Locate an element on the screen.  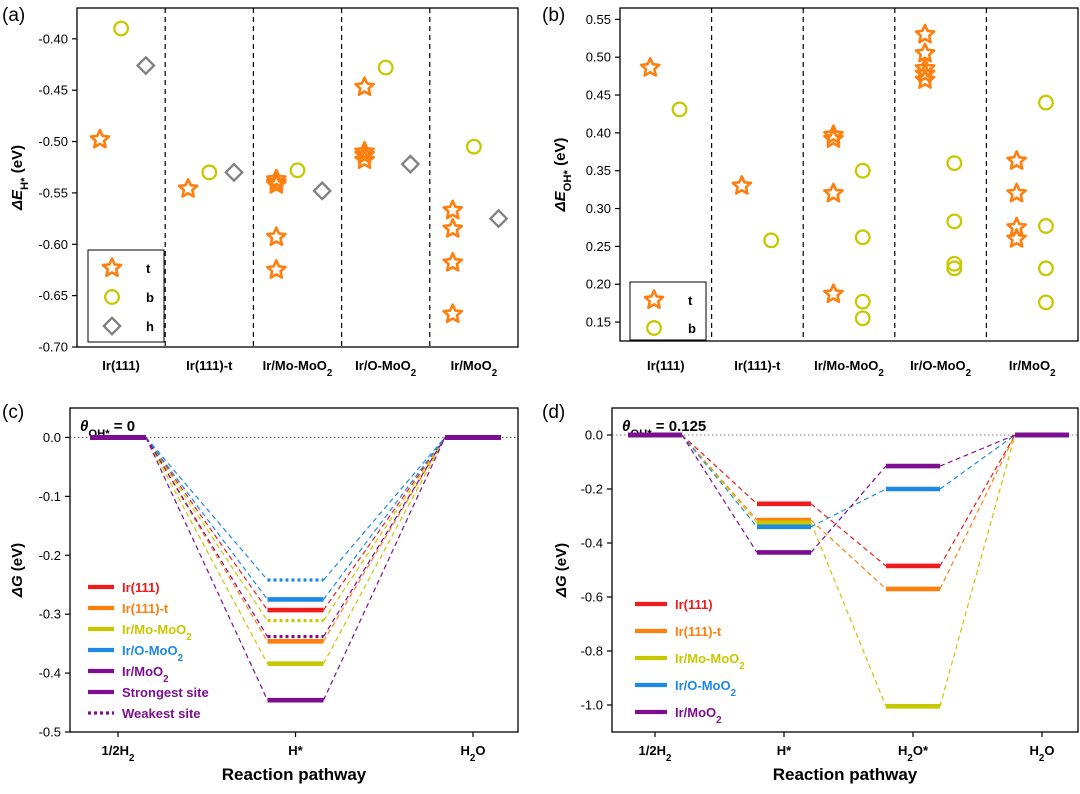
connector-Ir/MoO2 weakest is located at coordinates (384, 537).